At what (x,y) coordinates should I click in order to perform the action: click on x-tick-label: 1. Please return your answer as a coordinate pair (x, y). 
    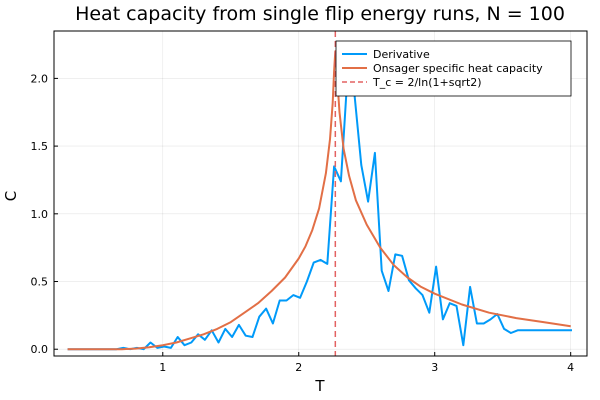
    Looking at the image, I should click on (162, 367).